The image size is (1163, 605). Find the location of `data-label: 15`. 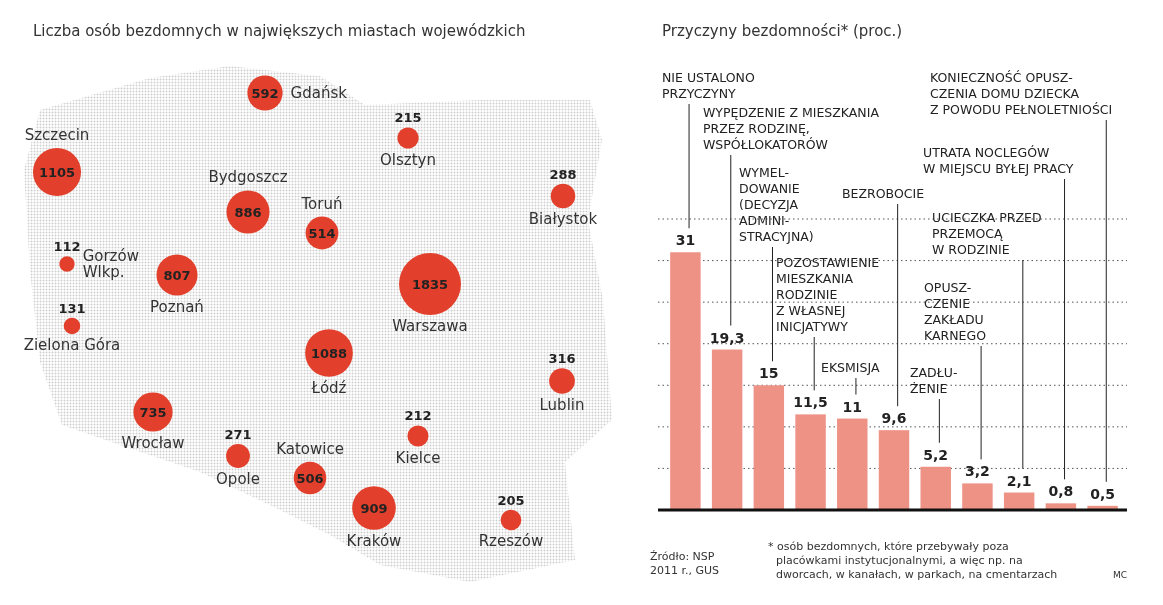

data-label: 15 is located at coordinates (769, 373).